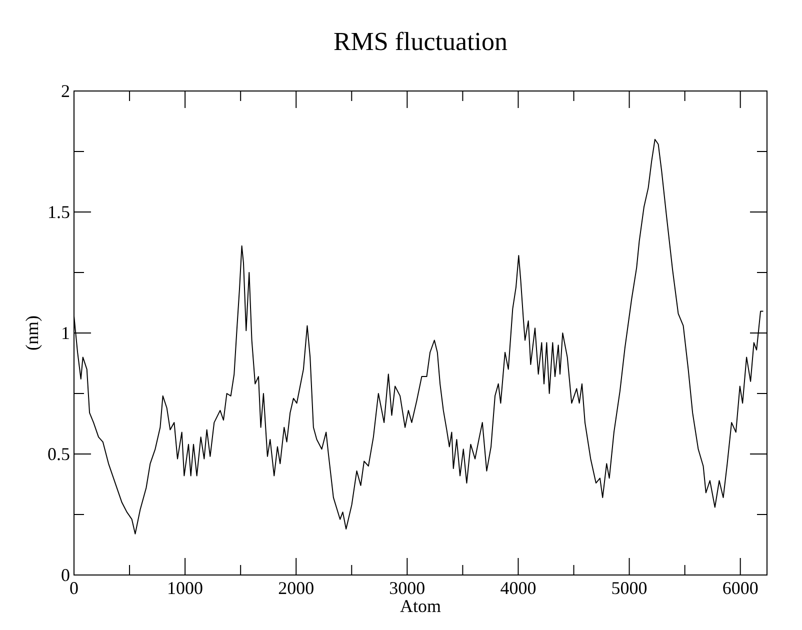 The height and width of the screenshot is (630, 802). What do you see at coordinates (407, 588) in the screenshot?
I see `x-tick-label: 3000` at bounding box center [407, 588].